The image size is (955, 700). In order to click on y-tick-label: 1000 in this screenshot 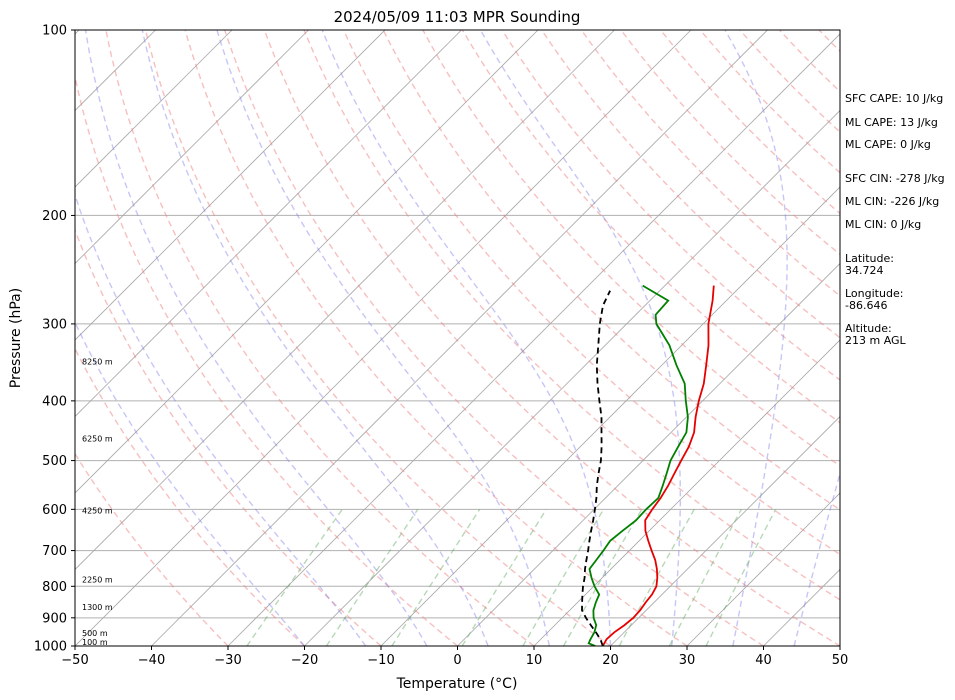, I will do `click(50, 647)`.